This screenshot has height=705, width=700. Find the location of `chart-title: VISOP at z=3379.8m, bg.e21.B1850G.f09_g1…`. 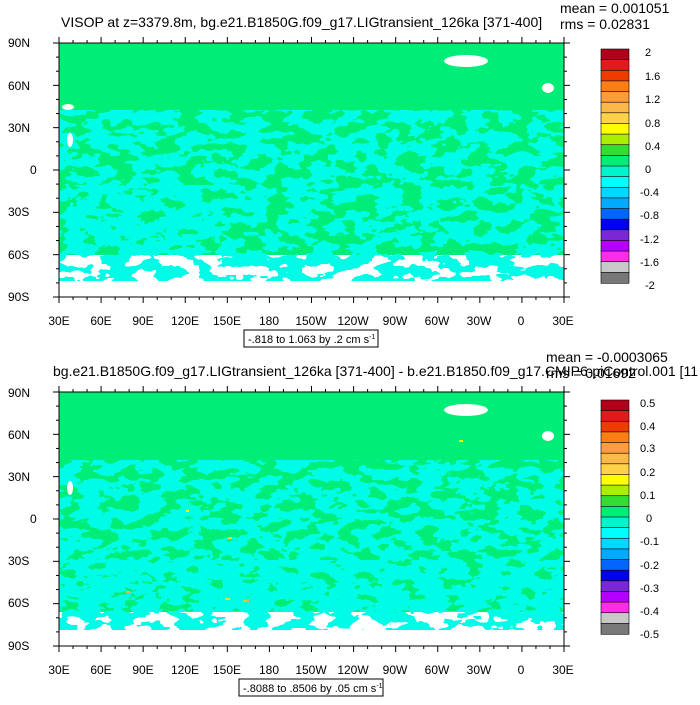

chart-title: VISOP at z=3379.8m, bg.e21.B1850G.f09_g1… is located at coordinates (301, 22).